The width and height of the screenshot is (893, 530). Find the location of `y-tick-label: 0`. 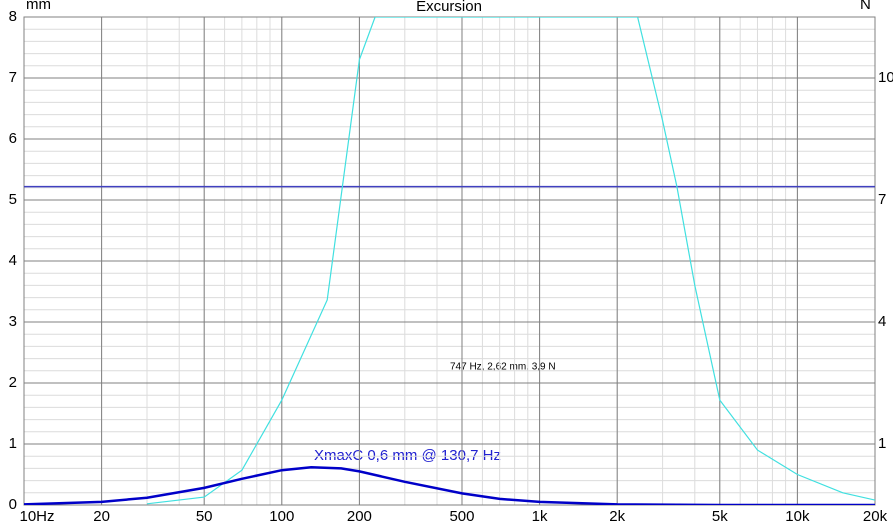

y-tick-label: 0 is located at coordinates (13, 504).